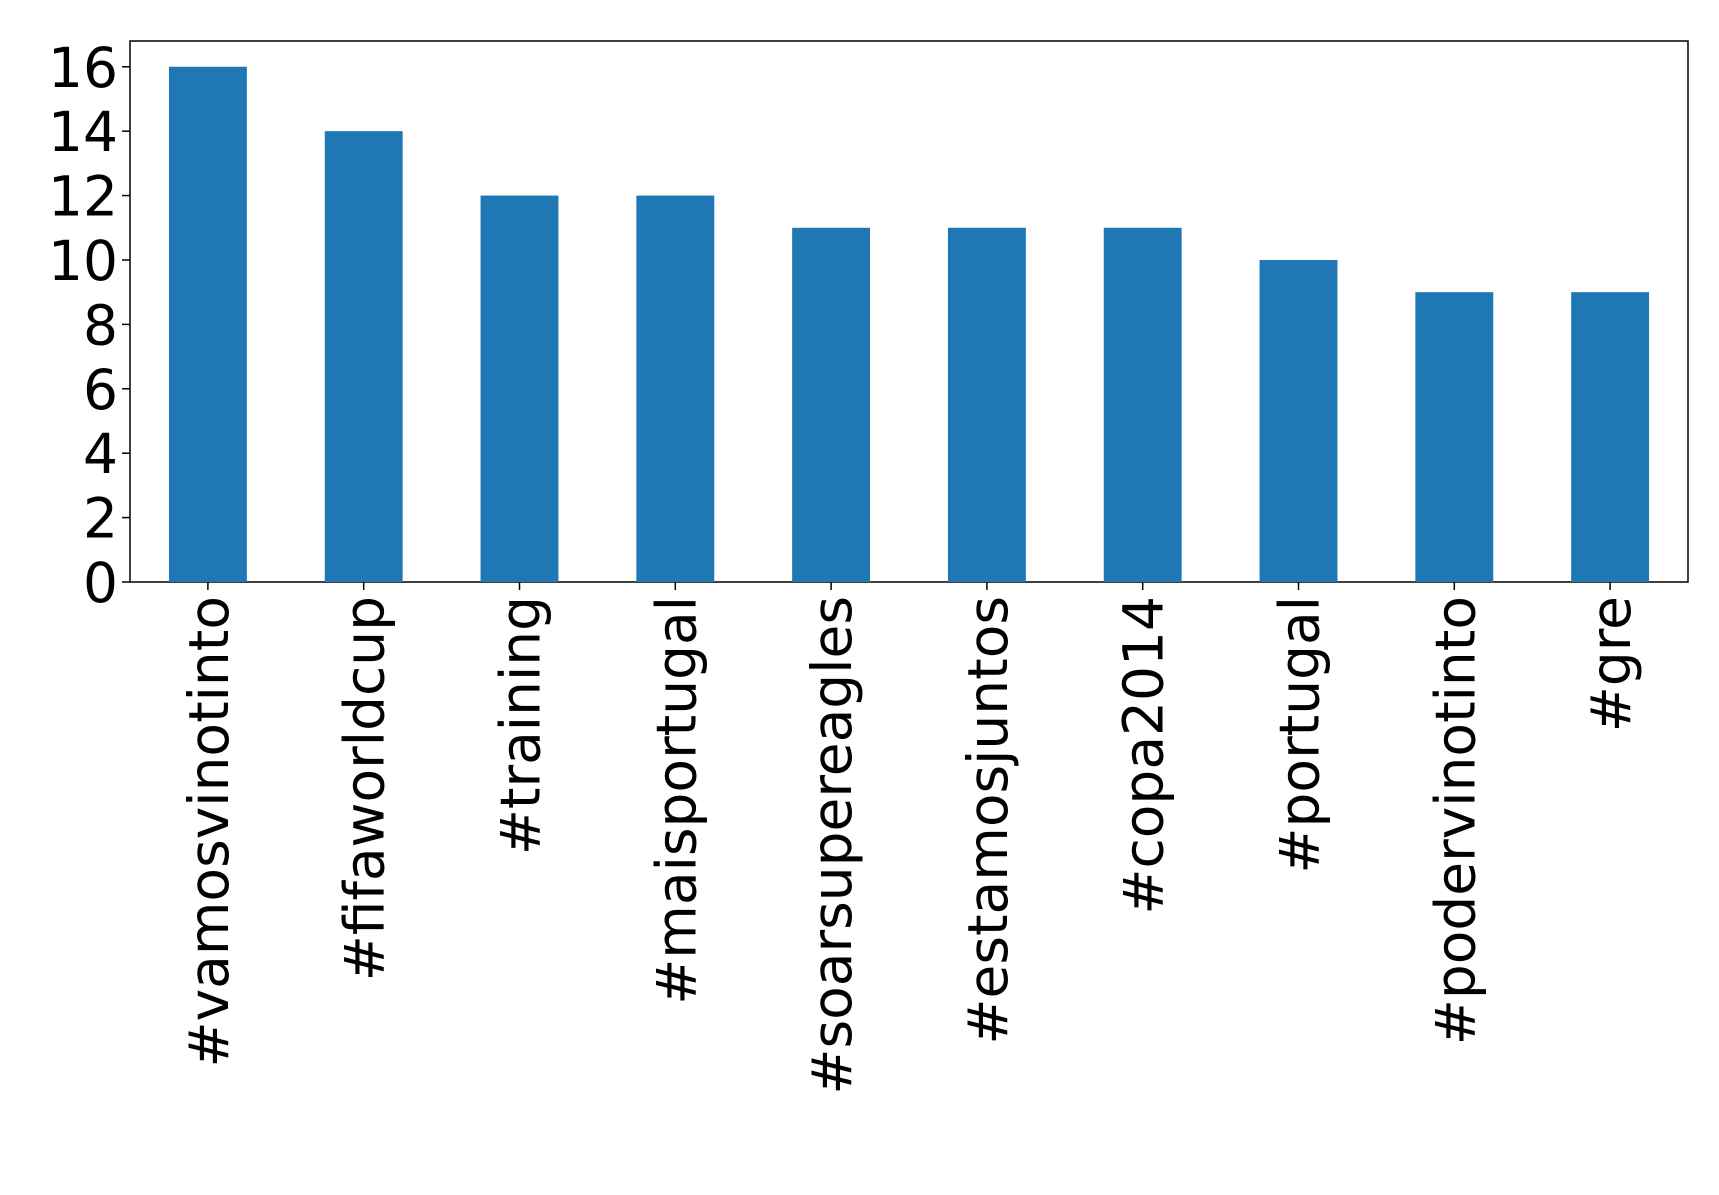 The image size is (1719, 1195). I want to click on y-tick-label: 12, so click(83, 197).